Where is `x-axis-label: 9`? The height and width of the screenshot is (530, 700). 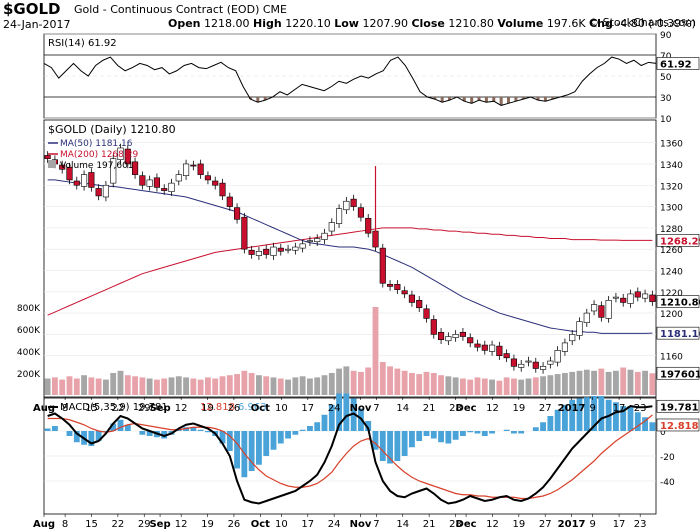
x-axis-label: 9 is located at coordinates (593, 408).